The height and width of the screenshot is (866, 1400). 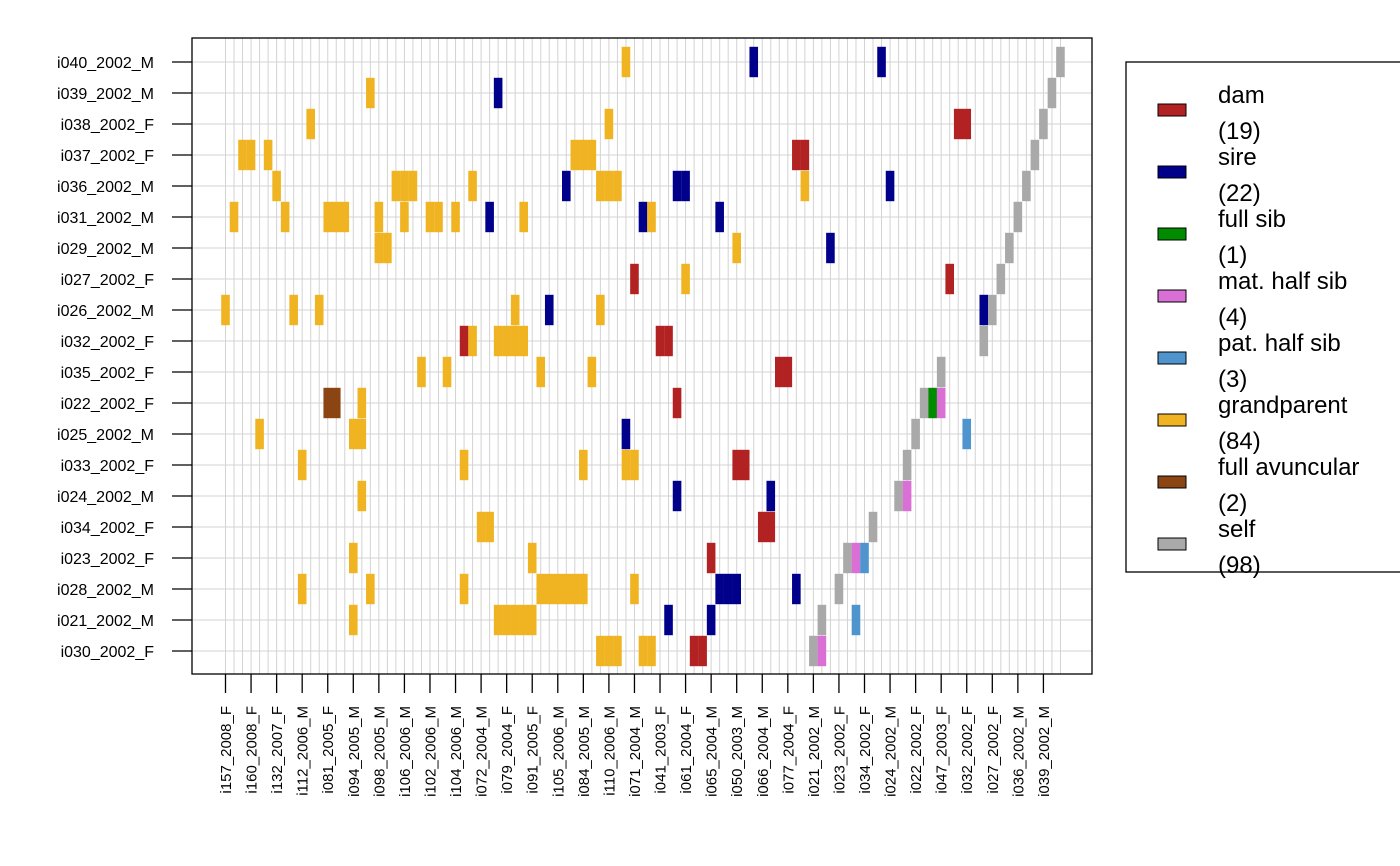 What do you see at coordinates (430, 751) in the screenshot?
I see `x-tick-label: i102_2006_M` at bounding box center [430, 751].